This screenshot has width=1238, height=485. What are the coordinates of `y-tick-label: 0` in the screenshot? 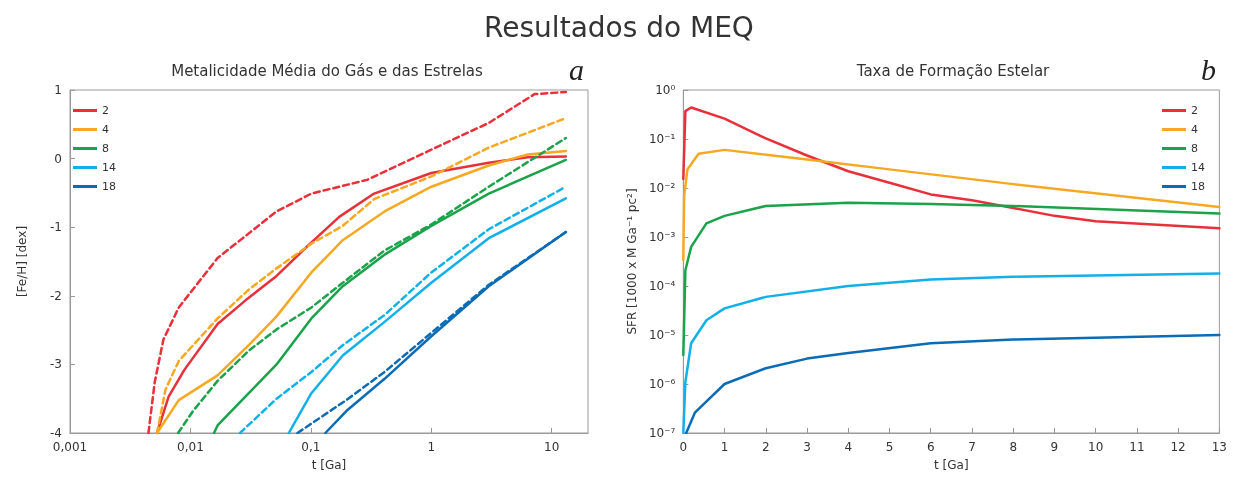 It's located at (58, 158).